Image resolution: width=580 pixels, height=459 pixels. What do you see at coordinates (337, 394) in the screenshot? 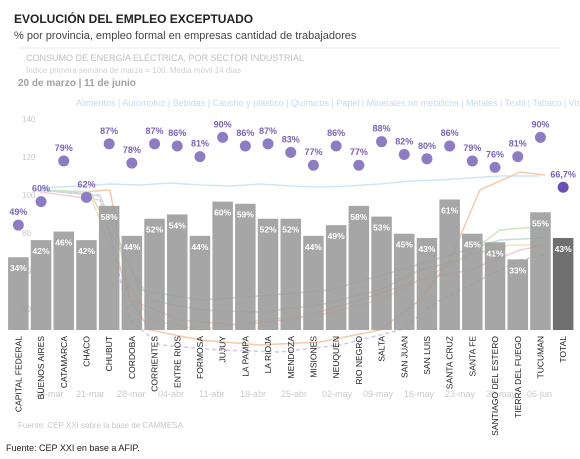
I see `bg-x-tick: 02-may` at bounding box center [337, 394].